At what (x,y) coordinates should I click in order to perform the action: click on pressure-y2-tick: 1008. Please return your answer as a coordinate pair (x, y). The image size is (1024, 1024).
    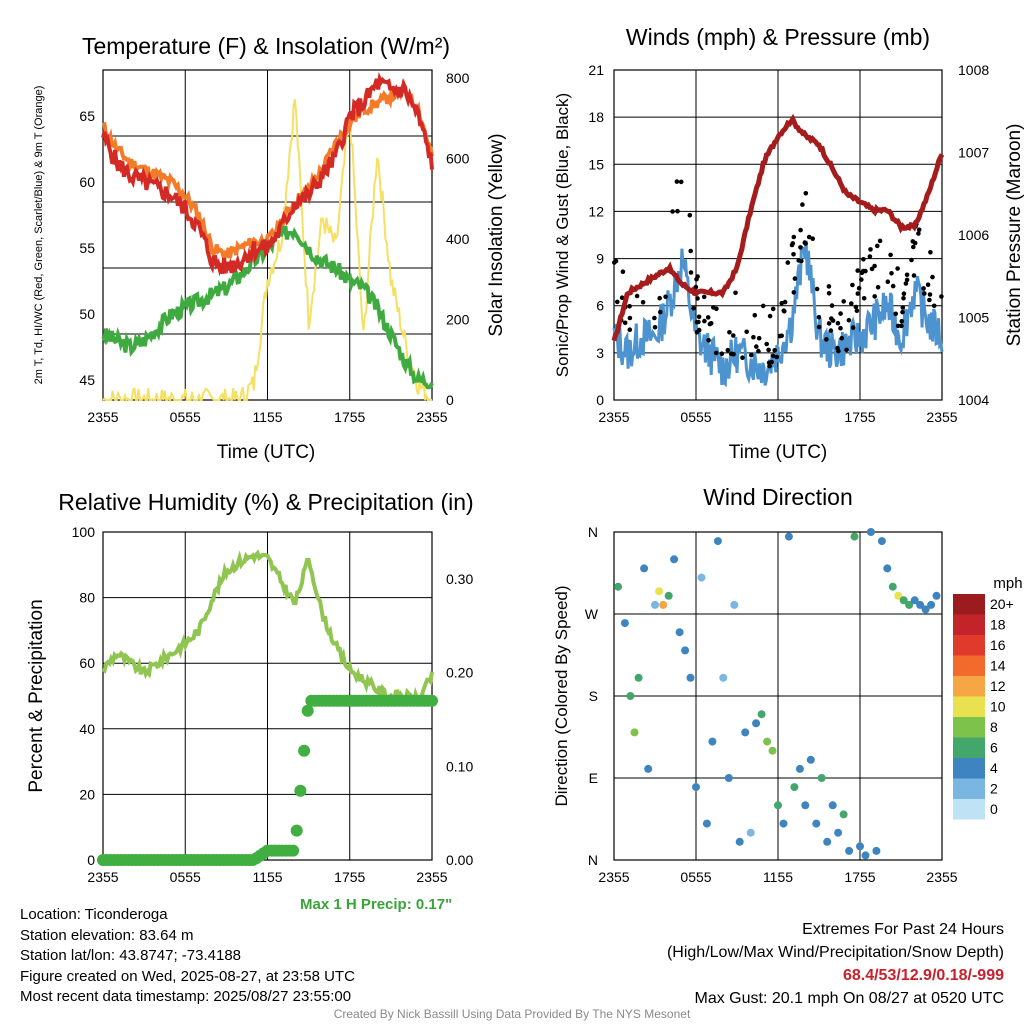
    Looking at the image, I should click on (973, 70).